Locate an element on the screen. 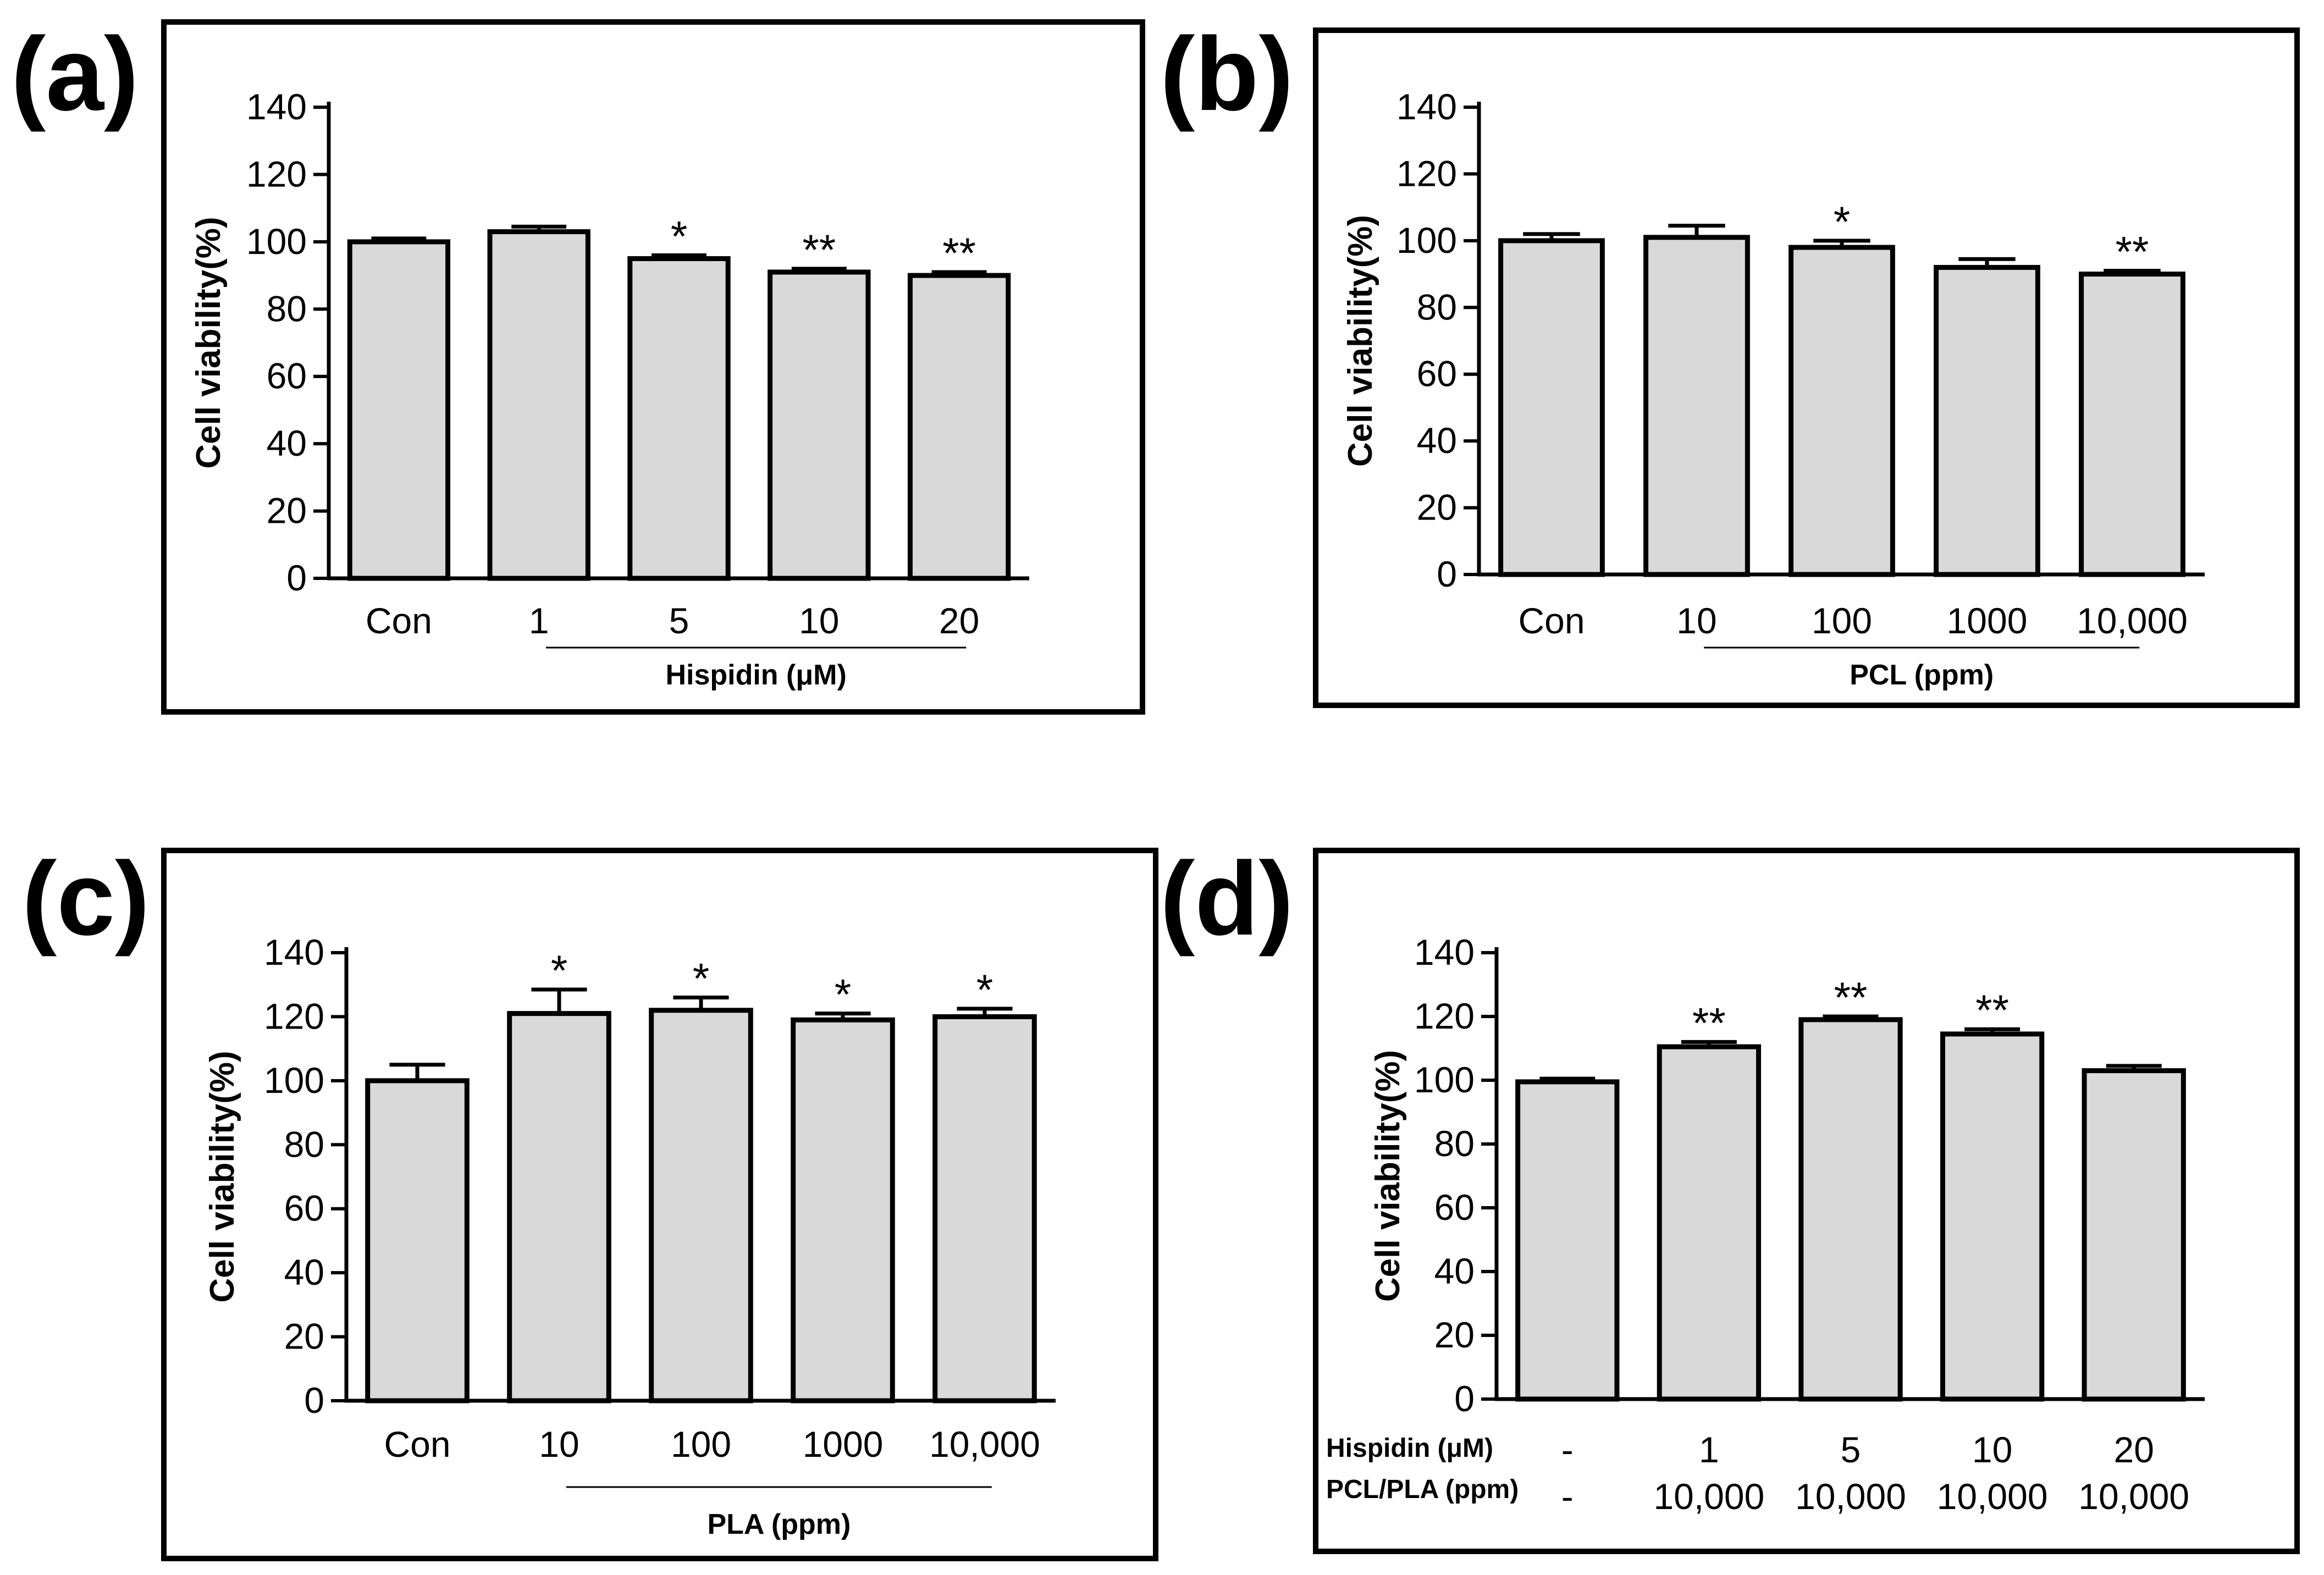 This screenshot has height=1575, width=2324. row-label-pcl-pla: PCL/PLA (ppm) is located at coordinates (1422, 1489).